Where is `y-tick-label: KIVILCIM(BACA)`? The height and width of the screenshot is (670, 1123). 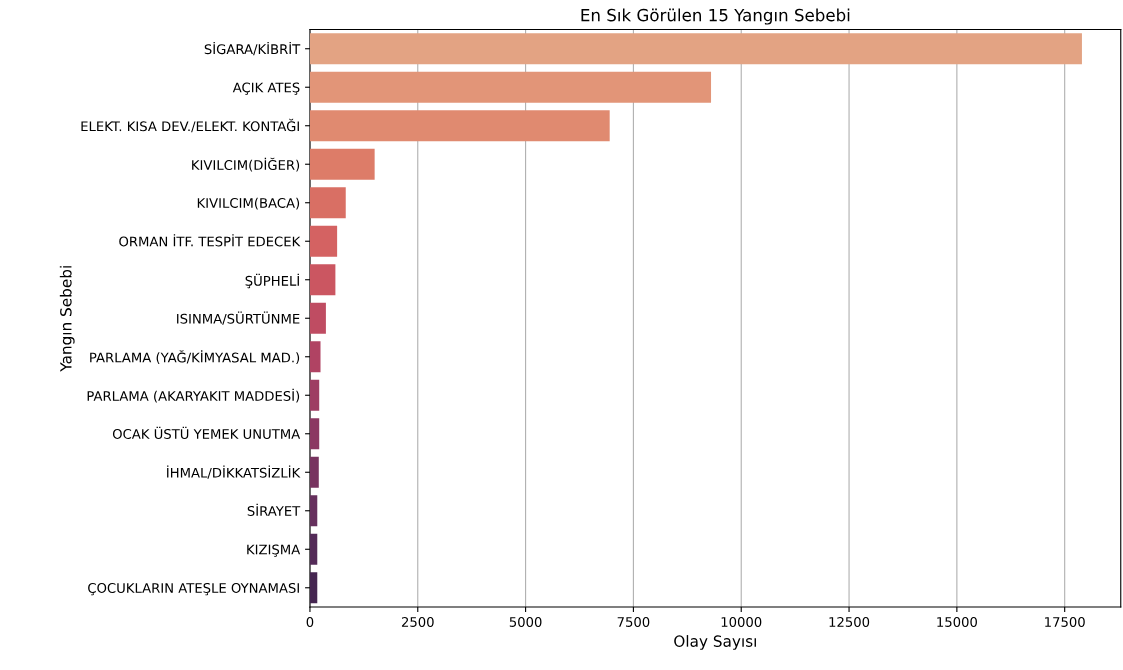 y-tick-label: KIVILCIM(BACA) is located at coordinates (248, 203).